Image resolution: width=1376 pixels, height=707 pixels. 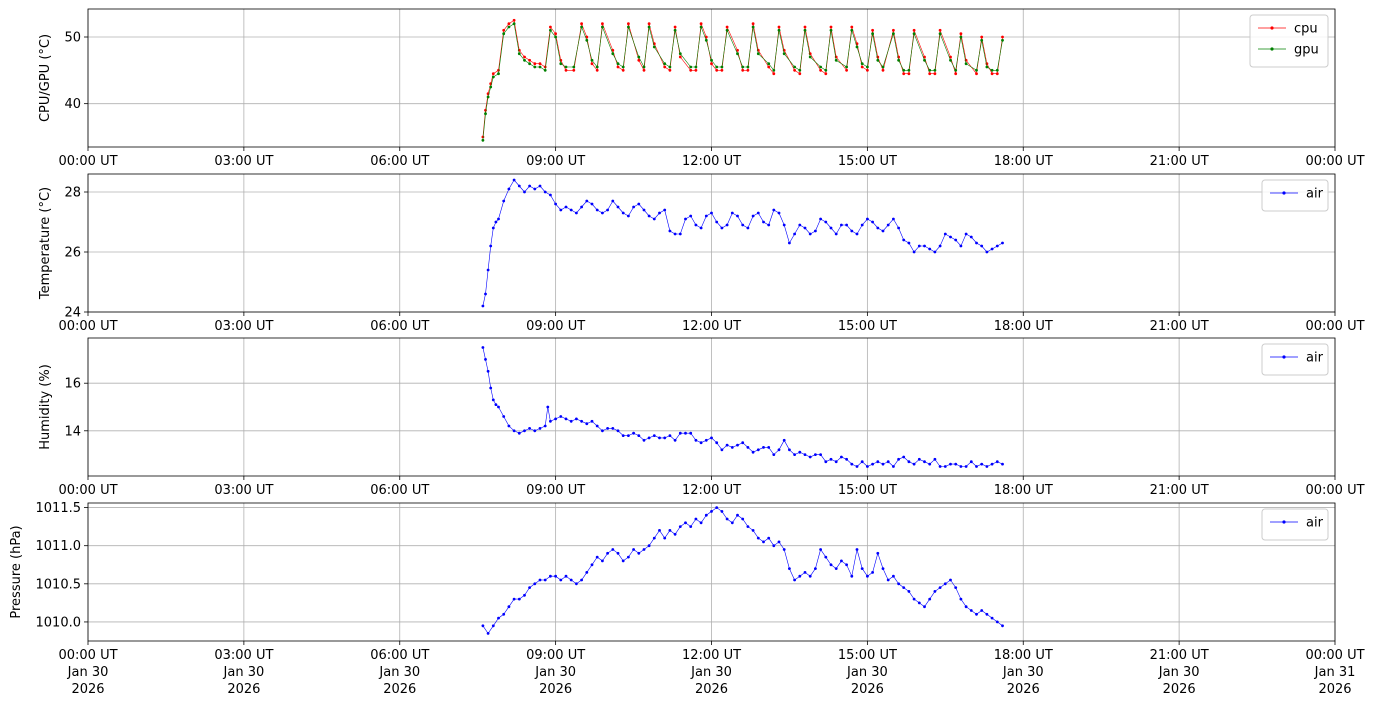 I want to click on legend-marker, so click(x=1284, y=522).